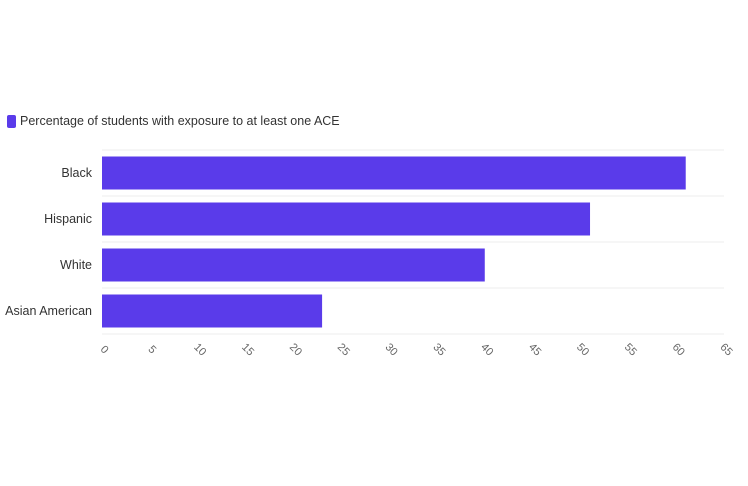  What do you see at coordinates (391, 349) in the screenshot?
I see `x-tick-label: 30` at bounding box center [391, 349].